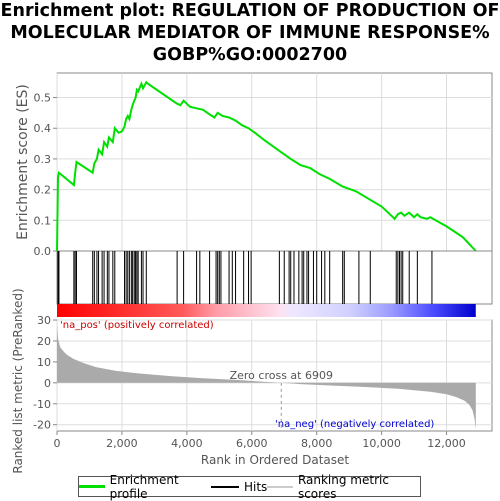  Describe the element at coordinates (187, 443) in the screenshot. I see `xtick-label: 4,000` at that location.